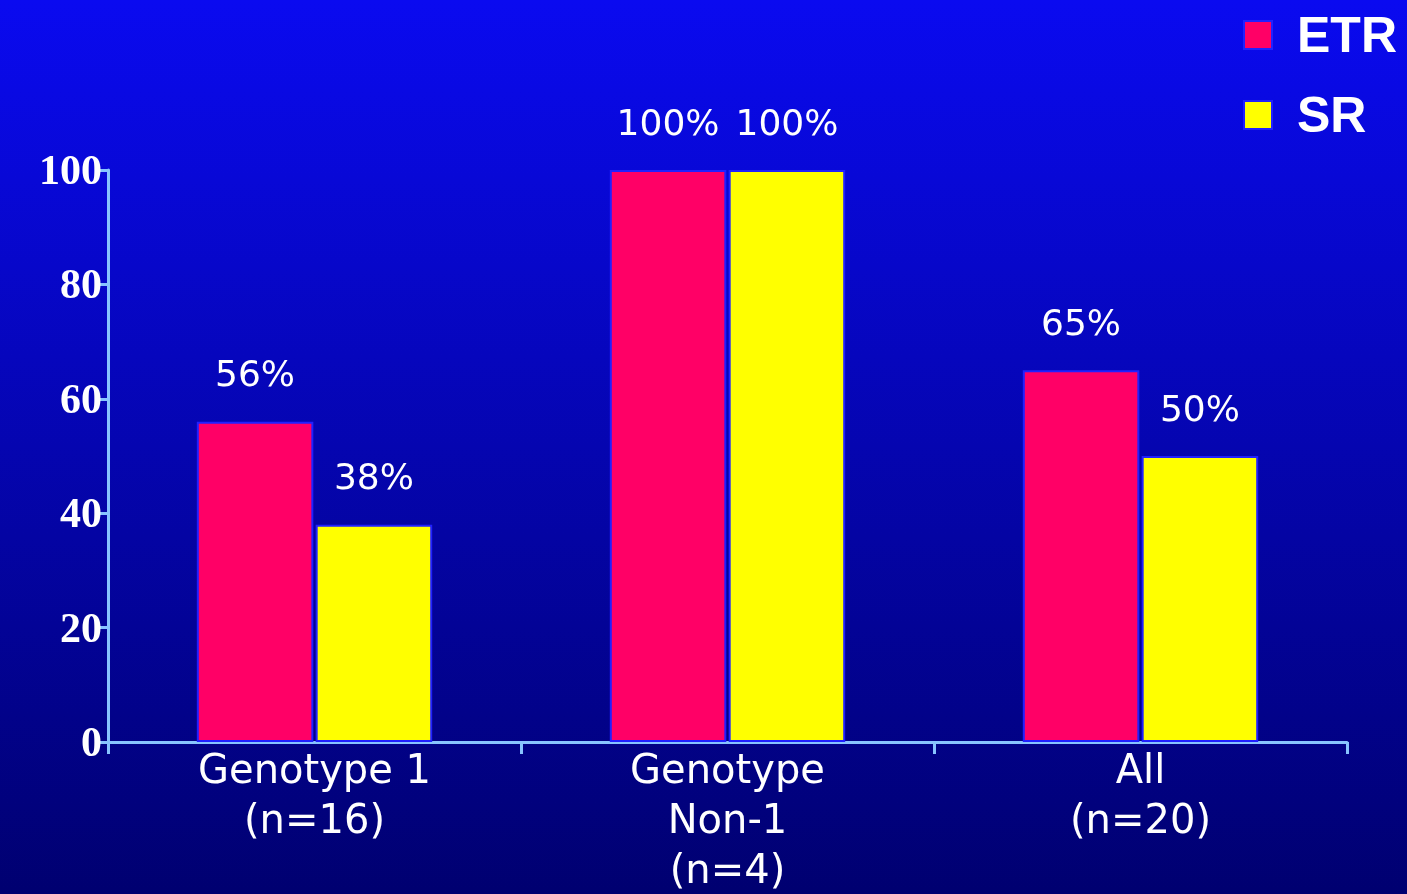 Image resolution: width=1407 pixels, height=894 pixels. Describe the element at coordinates (70, 170) in the screenshot. I see `y-tick-label: 100` at that location.